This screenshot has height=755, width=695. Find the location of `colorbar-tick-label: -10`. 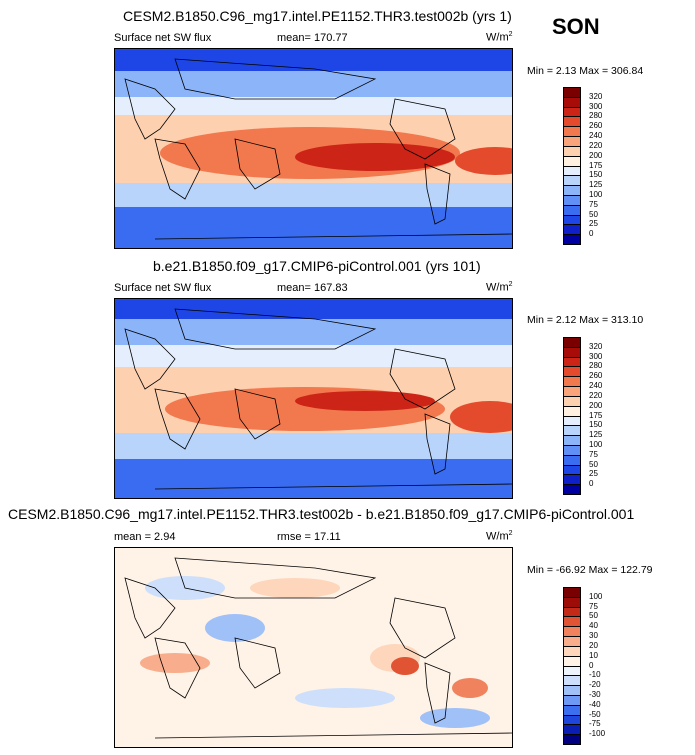

colorbar-tick-label: -10 is located at coordinates (595, 675).